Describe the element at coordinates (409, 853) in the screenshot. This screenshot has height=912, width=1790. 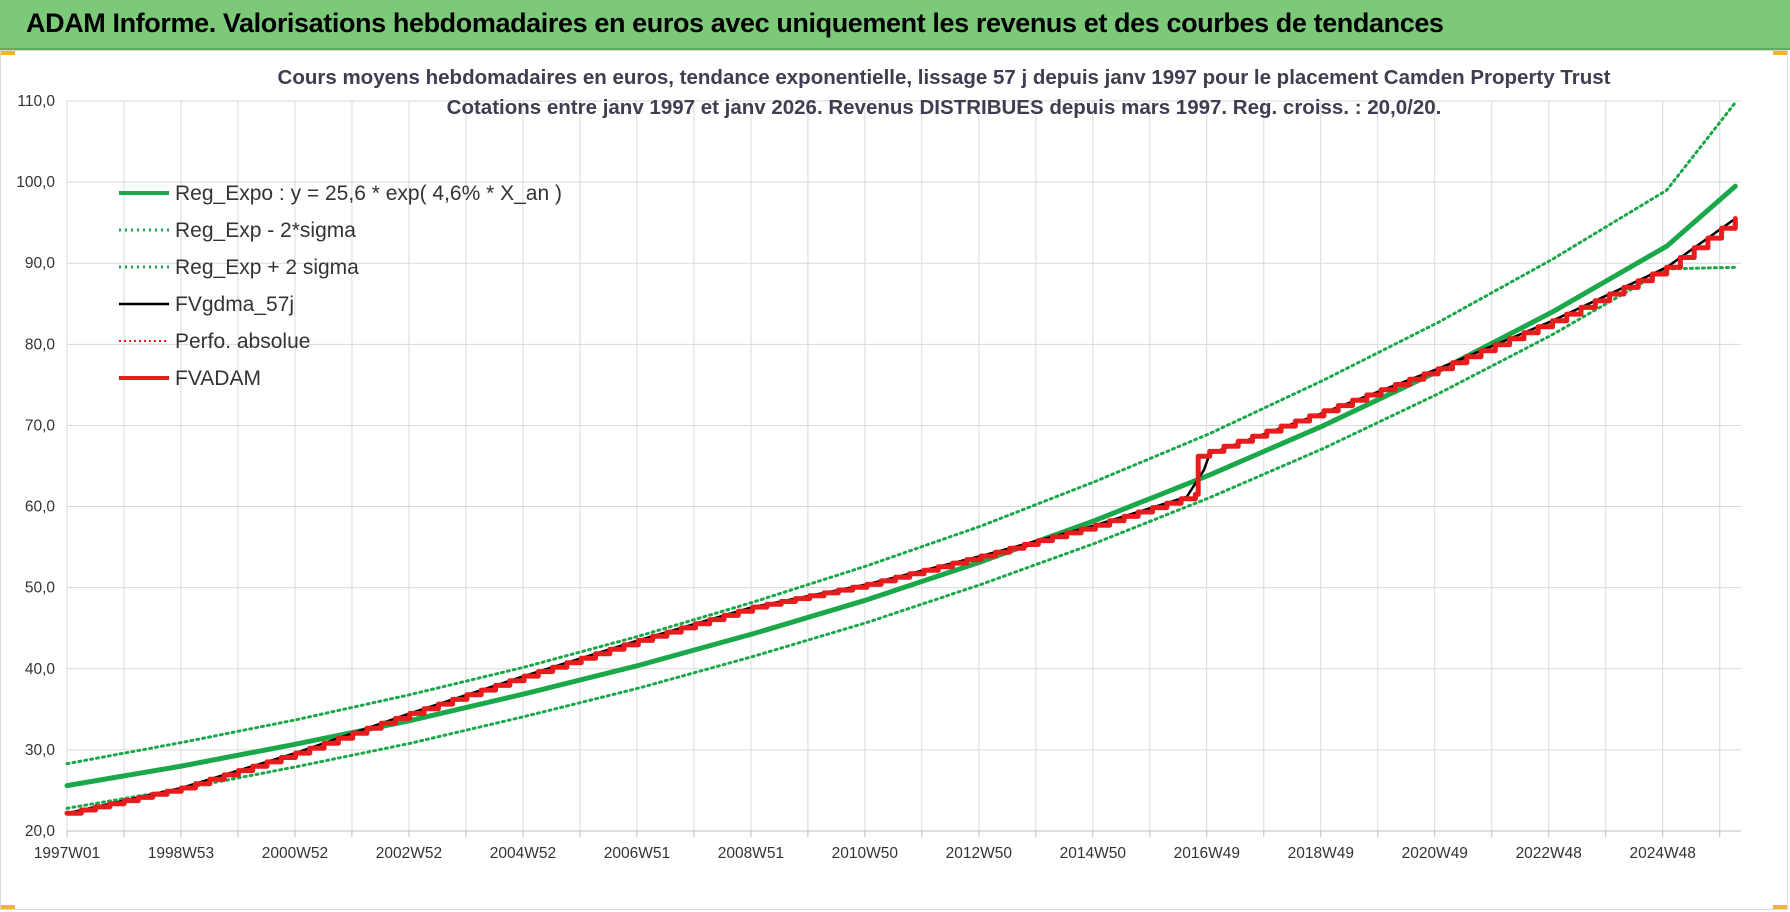
I see `x-tick-label: 2002W52` at that location.